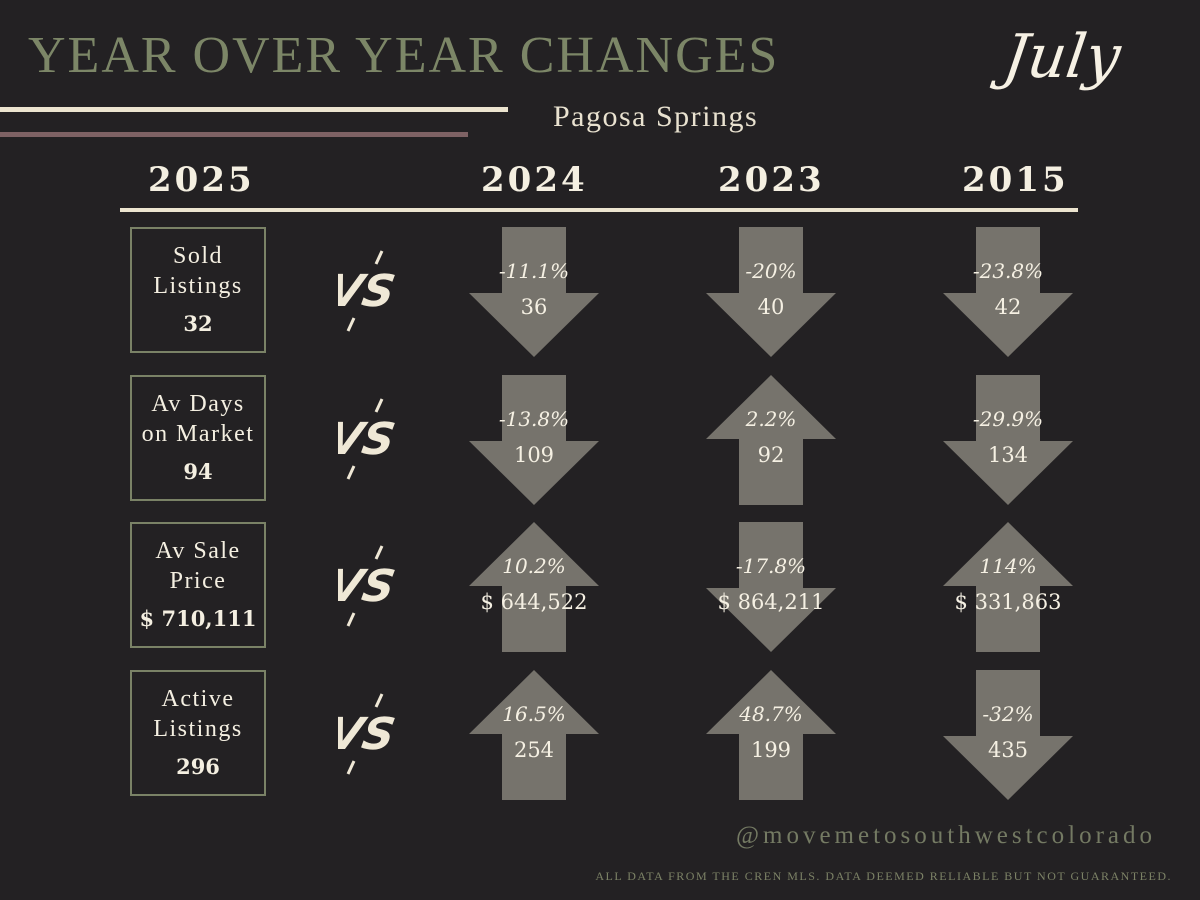  I want to click on comparison-cell: 114% $ 331,863, so click(1008, 587).